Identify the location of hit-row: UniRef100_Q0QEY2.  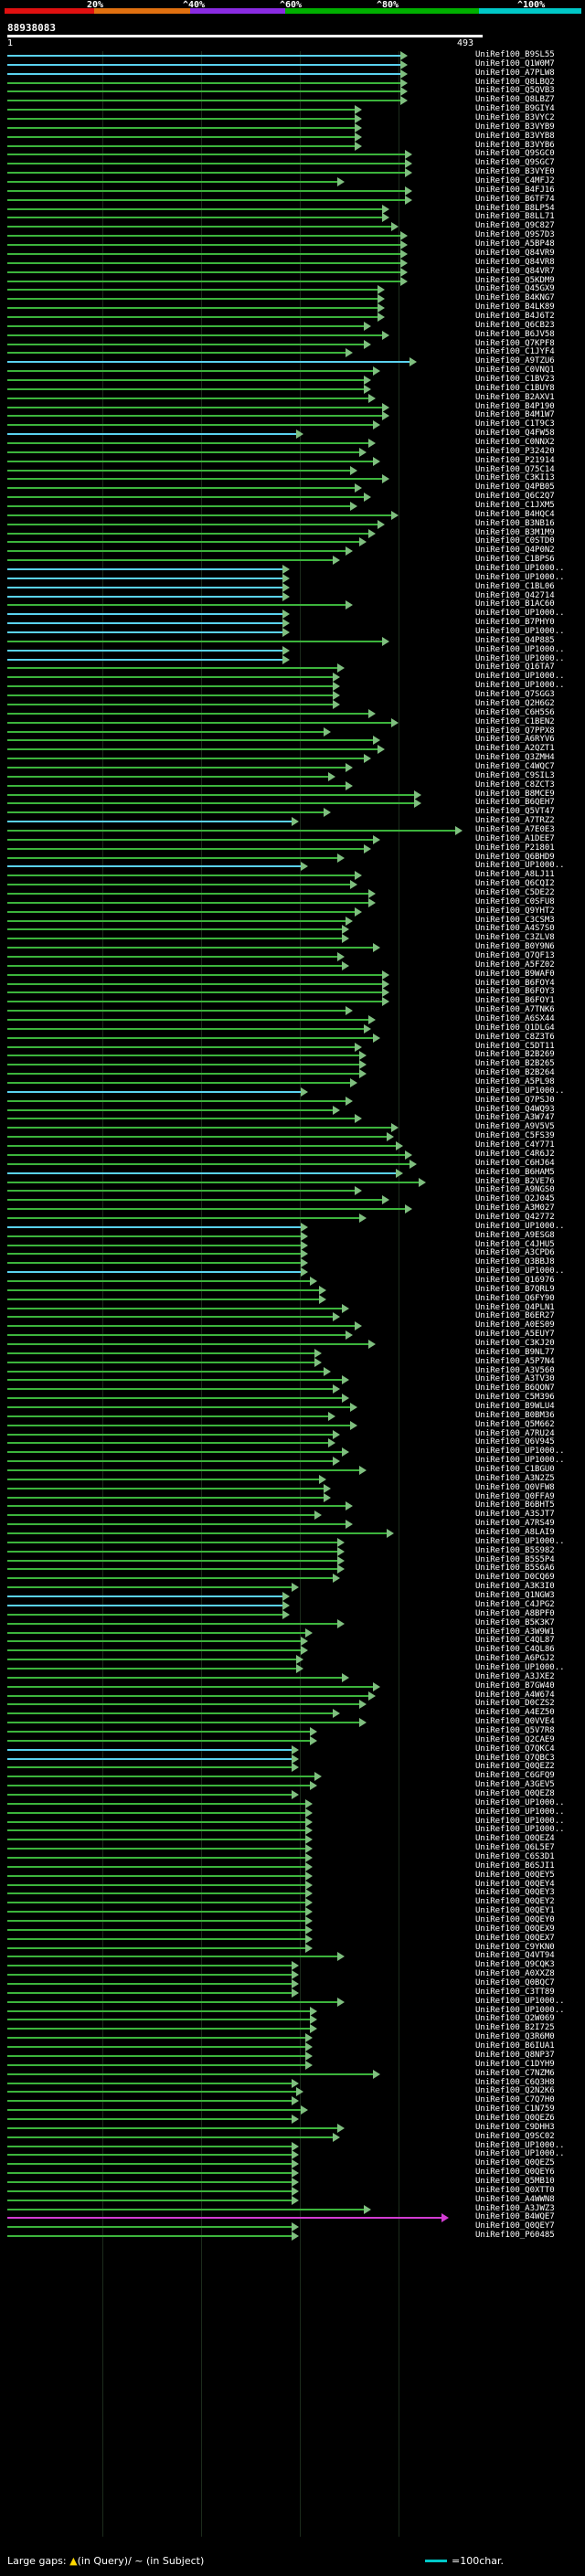
(293, 1902).